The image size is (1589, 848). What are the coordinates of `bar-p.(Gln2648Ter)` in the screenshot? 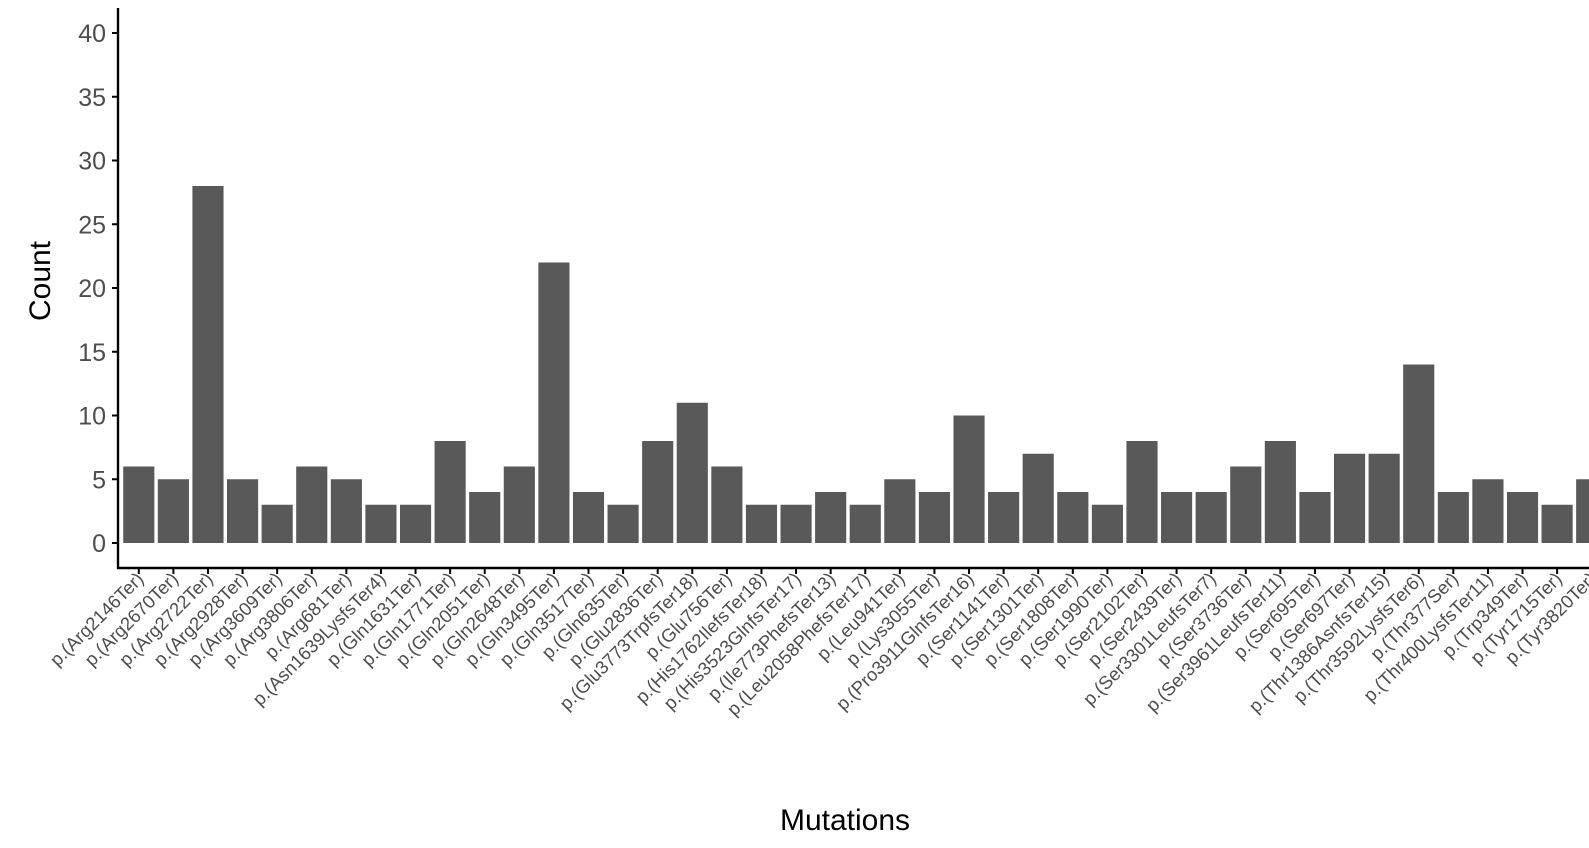 It's located at (519, 504).